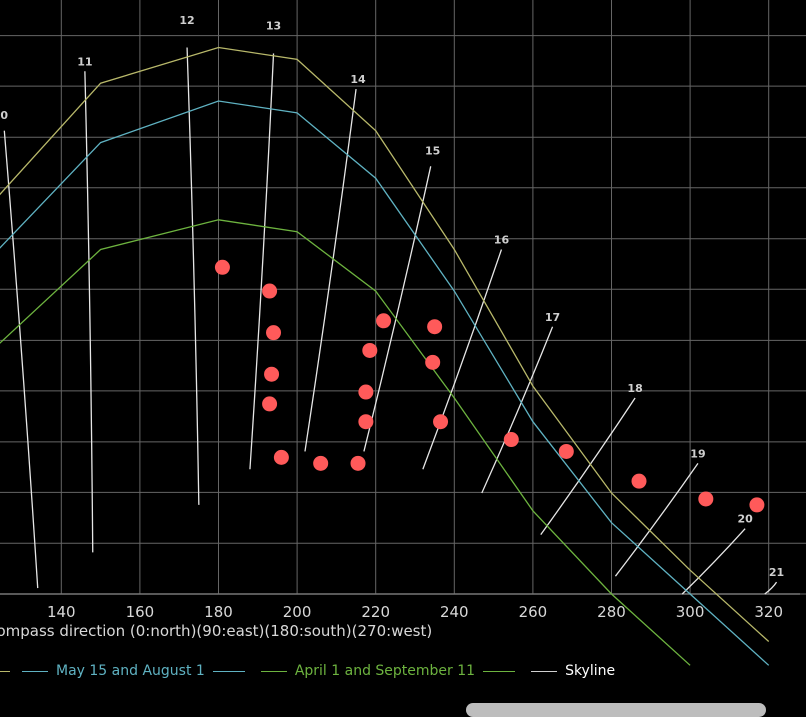  What do you see at coordinates (130, 671) in the screenshot?
I see `legend-label-0: May 15 and August 1` at bounding box center [130, 671].